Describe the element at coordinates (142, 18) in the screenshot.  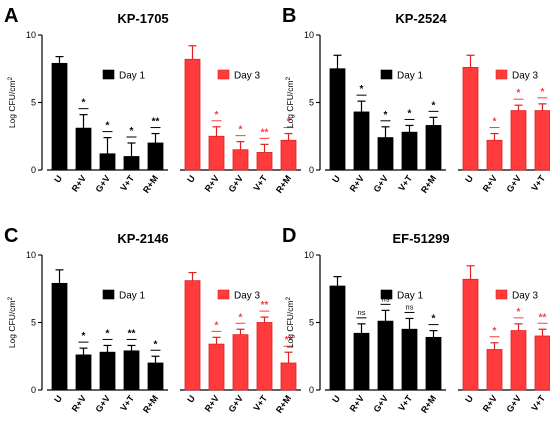
I see `chart-title: KP-1705` at that location.